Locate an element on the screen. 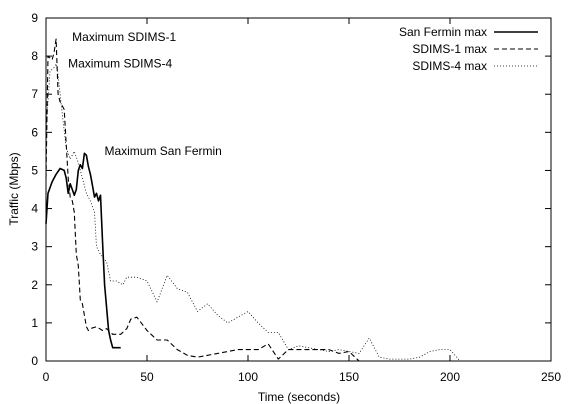 This screenshot has height=404, width=576. legend: San Fermin max SDIMS-1 max SDIMS-4 max is located at coordinates (468, 49).